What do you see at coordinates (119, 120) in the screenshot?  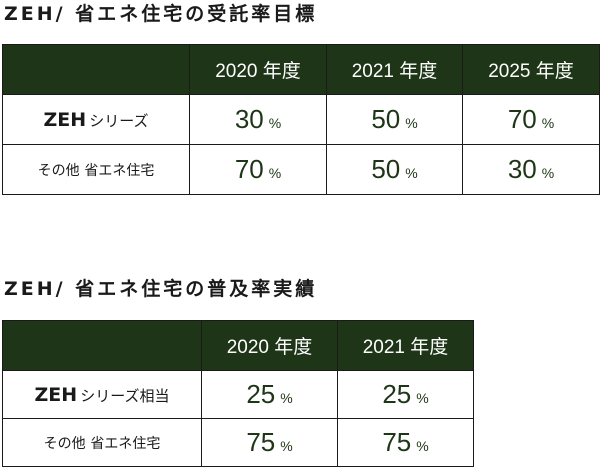 I see `row-label-sub: シリーズ` at bounding box center [119, 120].